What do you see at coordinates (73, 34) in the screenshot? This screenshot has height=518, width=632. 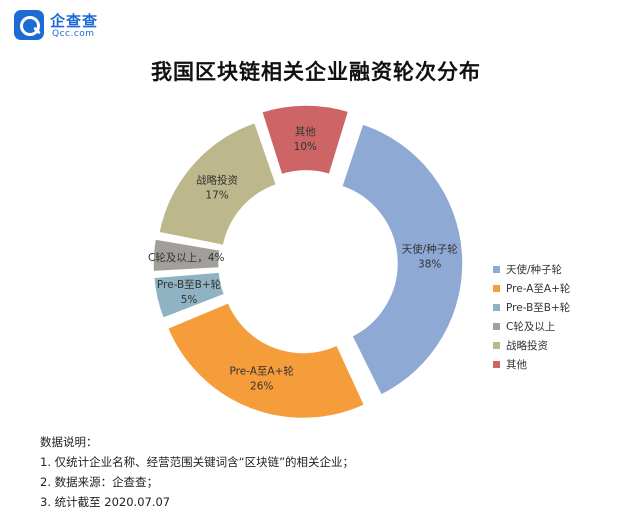 I see `brand-url: Qcc.com` at bounding box center [73, 34].